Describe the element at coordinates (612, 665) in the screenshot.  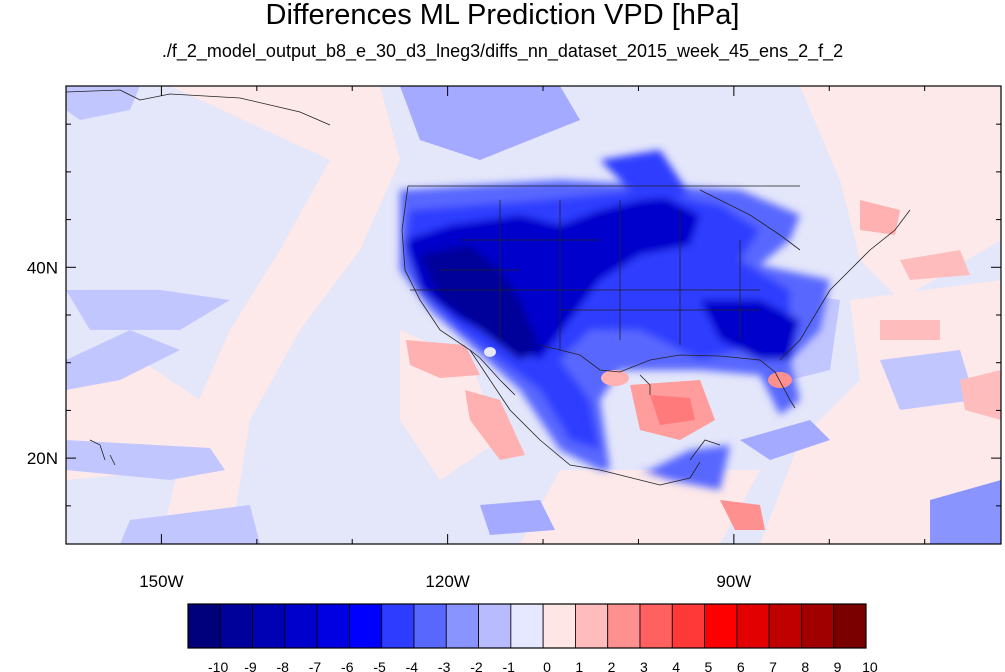
I see `colorbar-label: 2` at that location.